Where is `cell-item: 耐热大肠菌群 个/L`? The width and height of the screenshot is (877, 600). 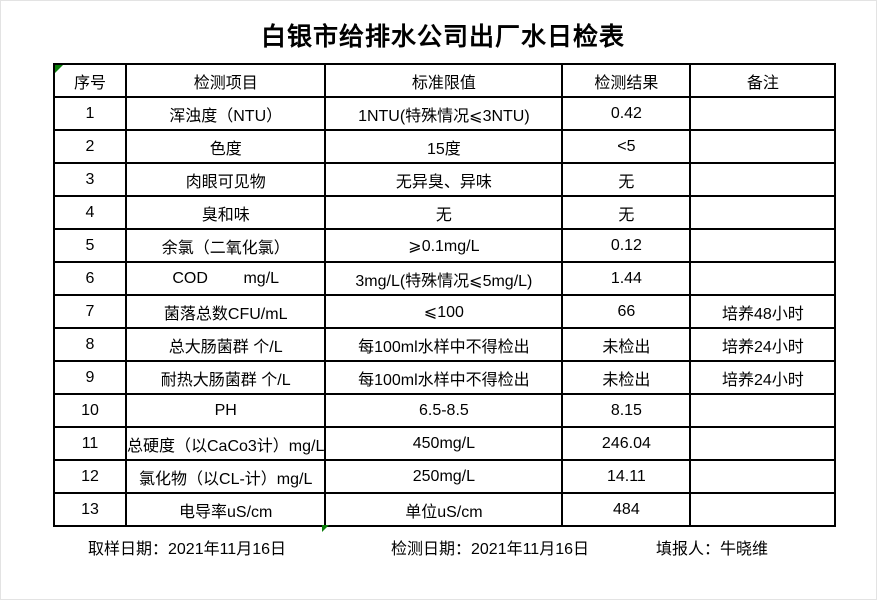 cell-item: 耐热大肠菌群 个/L is located at coordinates (225, 377).